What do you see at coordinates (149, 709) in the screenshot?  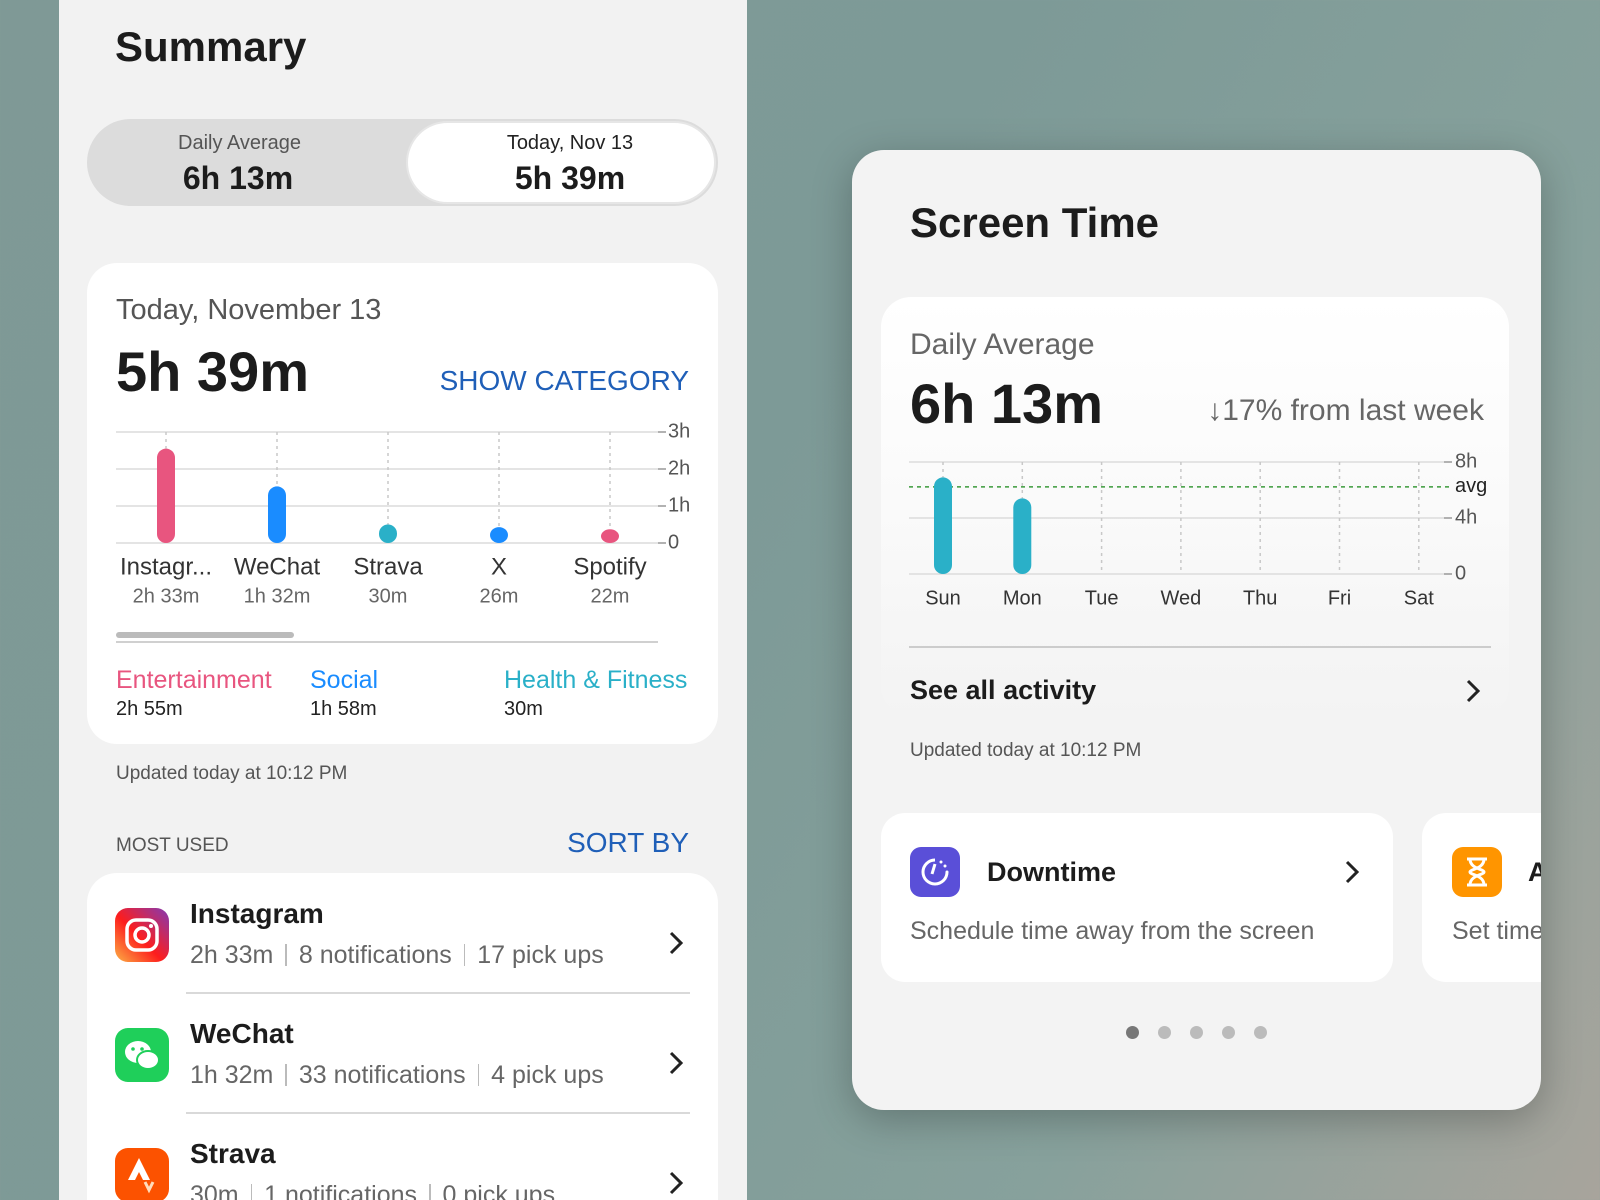 I see `category-time: 2h 55m` at bounding box center [149, 709].